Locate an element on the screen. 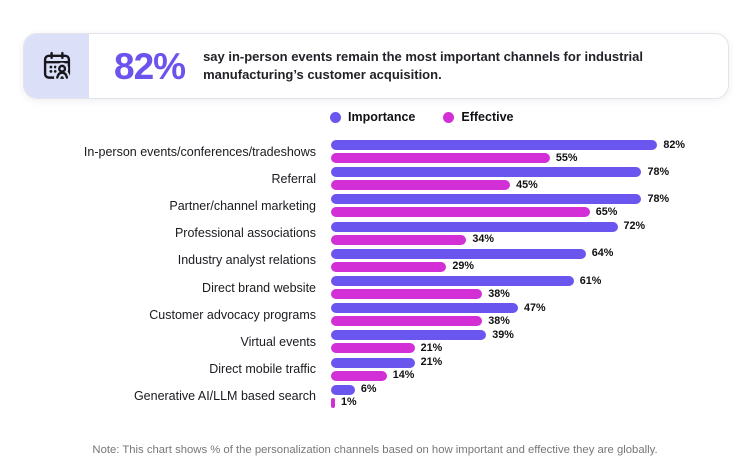 The height and width of the screenshot is (469, 750). category-label: Customer advocacy programs is located at coordinates (232, 314).